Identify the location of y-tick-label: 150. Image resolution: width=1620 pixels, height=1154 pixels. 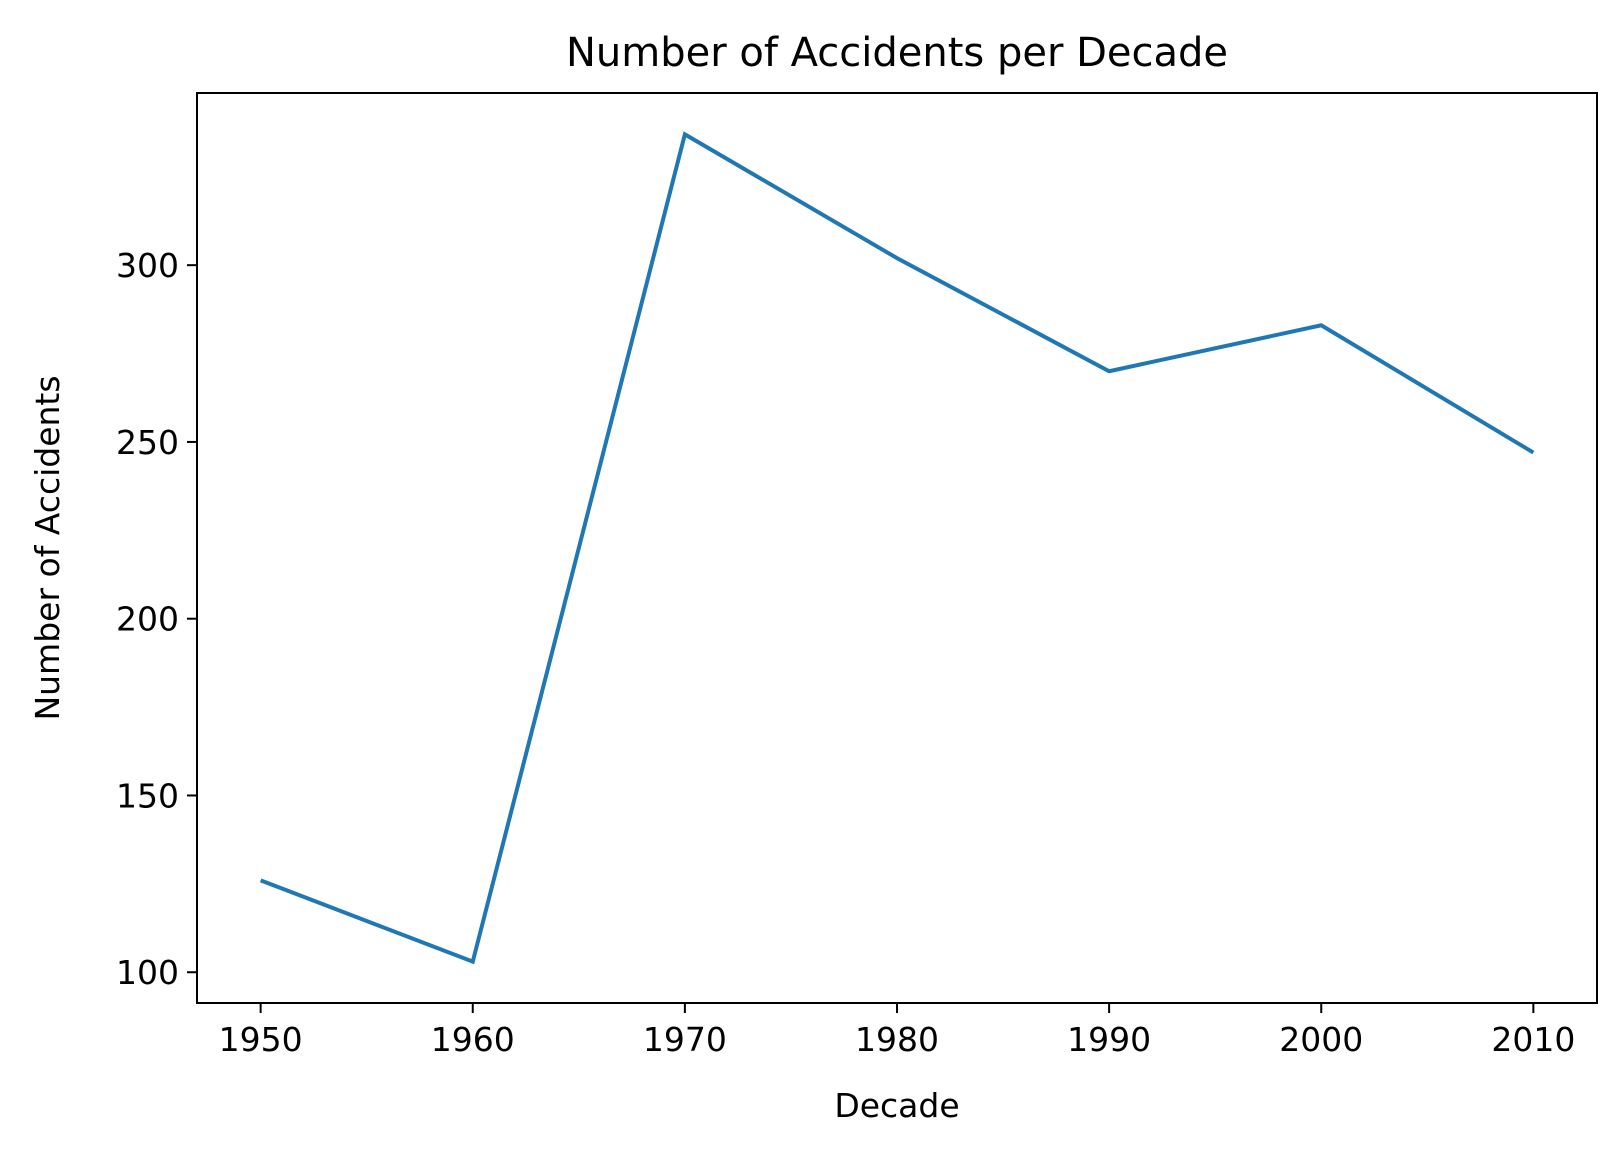
(147, 795).